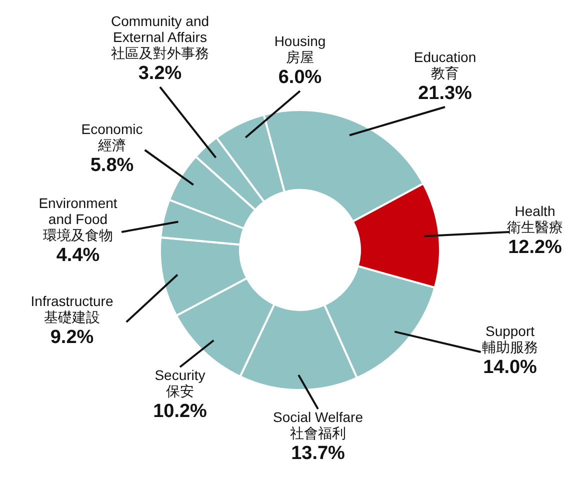 The width and height of the screenshot is (588, 488). Describe the element at coordinates (318, 453) in the screenshot. I see `data-label: 13.7%` at that location.